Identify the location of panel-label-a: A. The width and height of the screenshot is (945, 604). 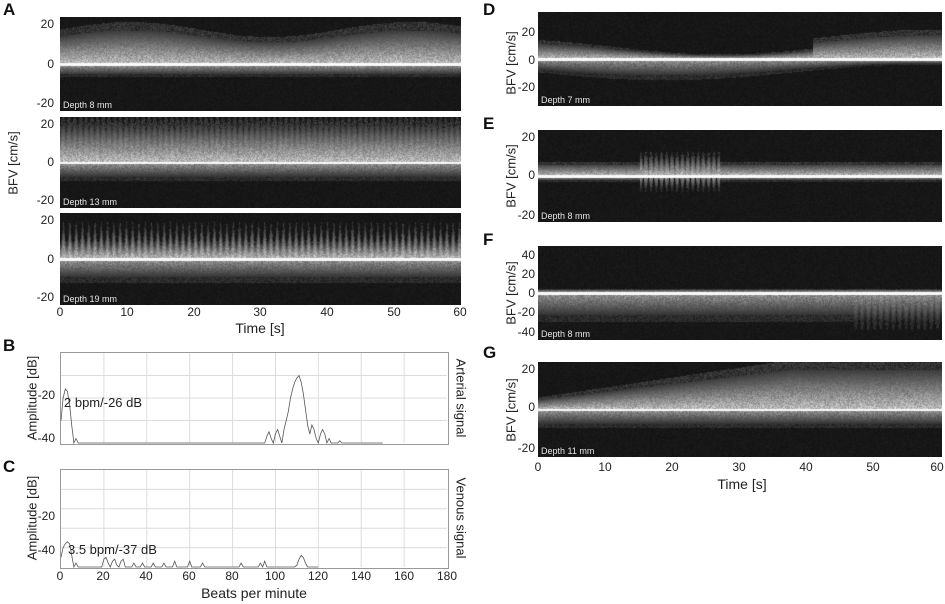
(9, 9).